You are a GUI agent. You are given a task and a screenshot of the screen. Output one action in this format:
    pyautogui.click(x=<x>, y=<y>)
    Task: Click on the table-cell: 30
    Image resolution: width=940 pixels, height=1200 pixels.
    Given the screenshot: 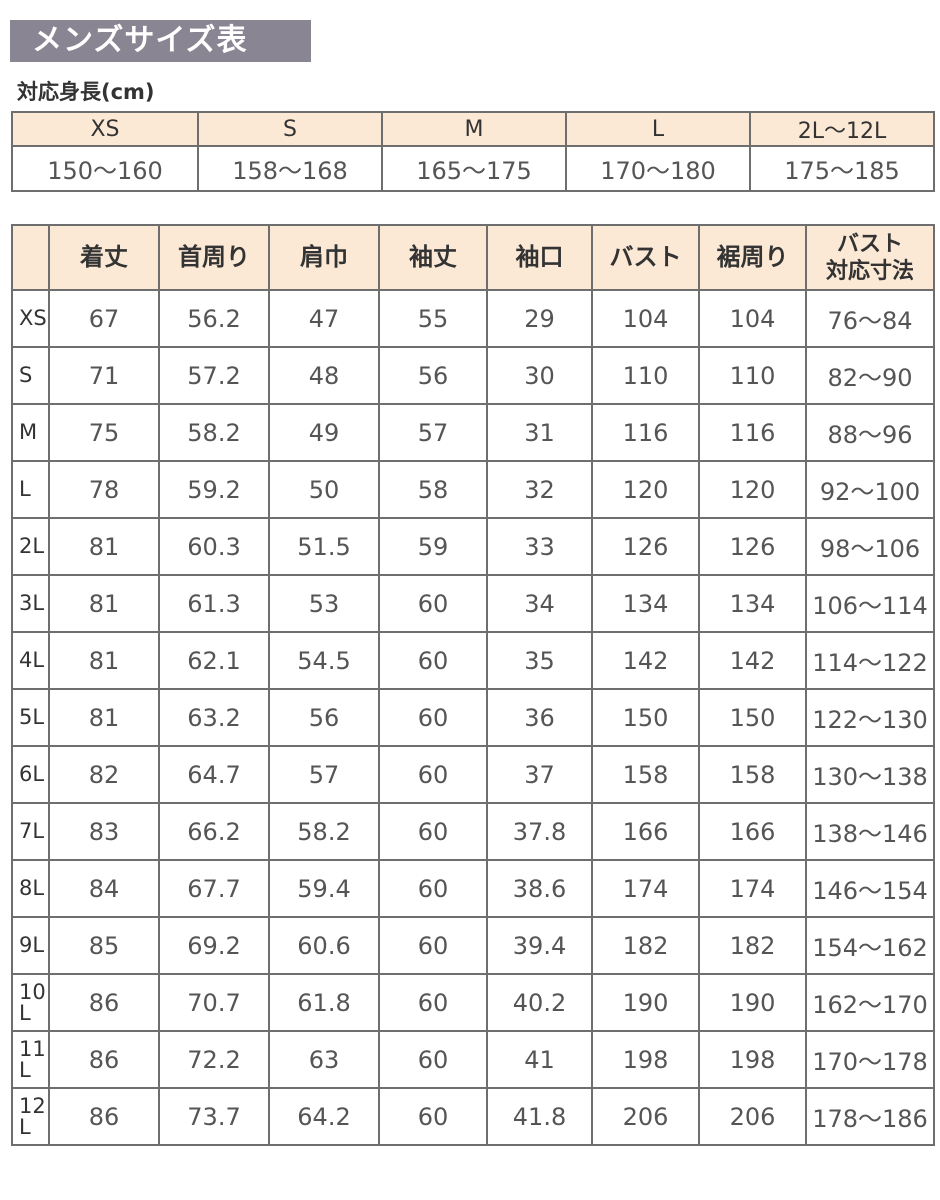 What is the action you would take?
    pyautogui.click(x=539, y=375)
    